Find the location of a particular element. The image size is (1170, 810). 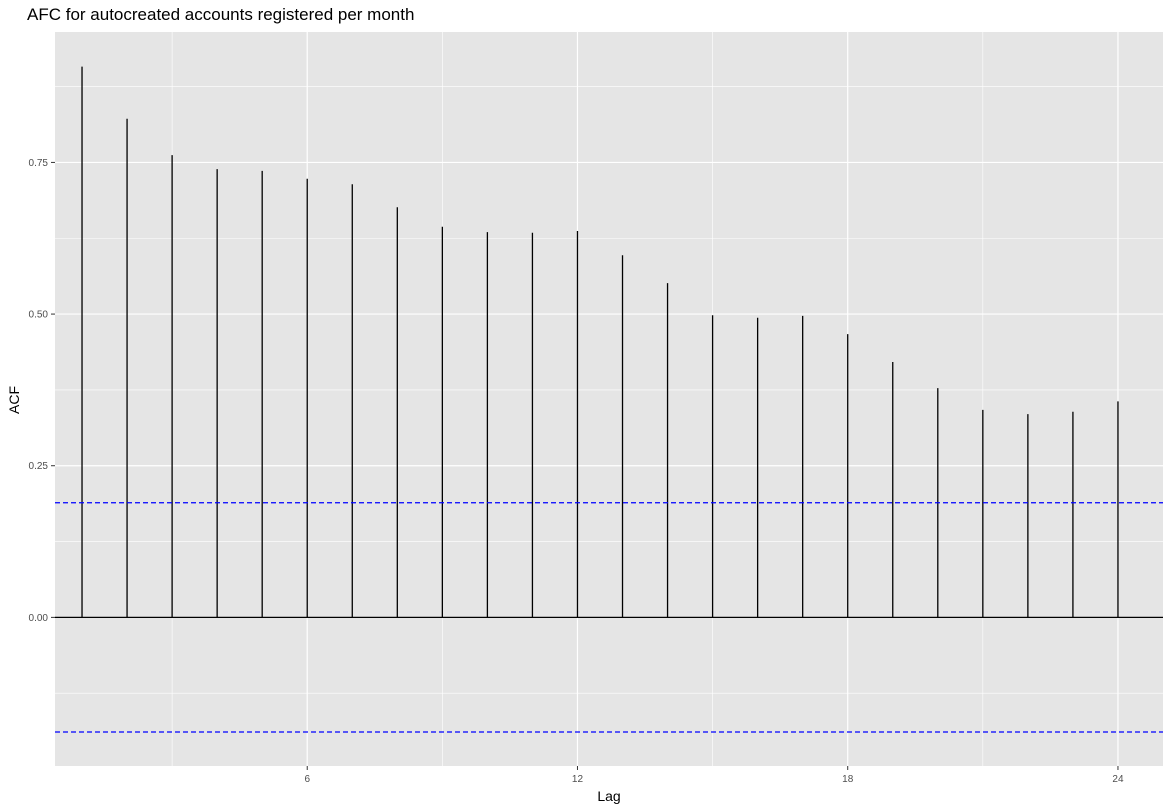

x-axis-title: Lag is located at coordinates (608, 796).